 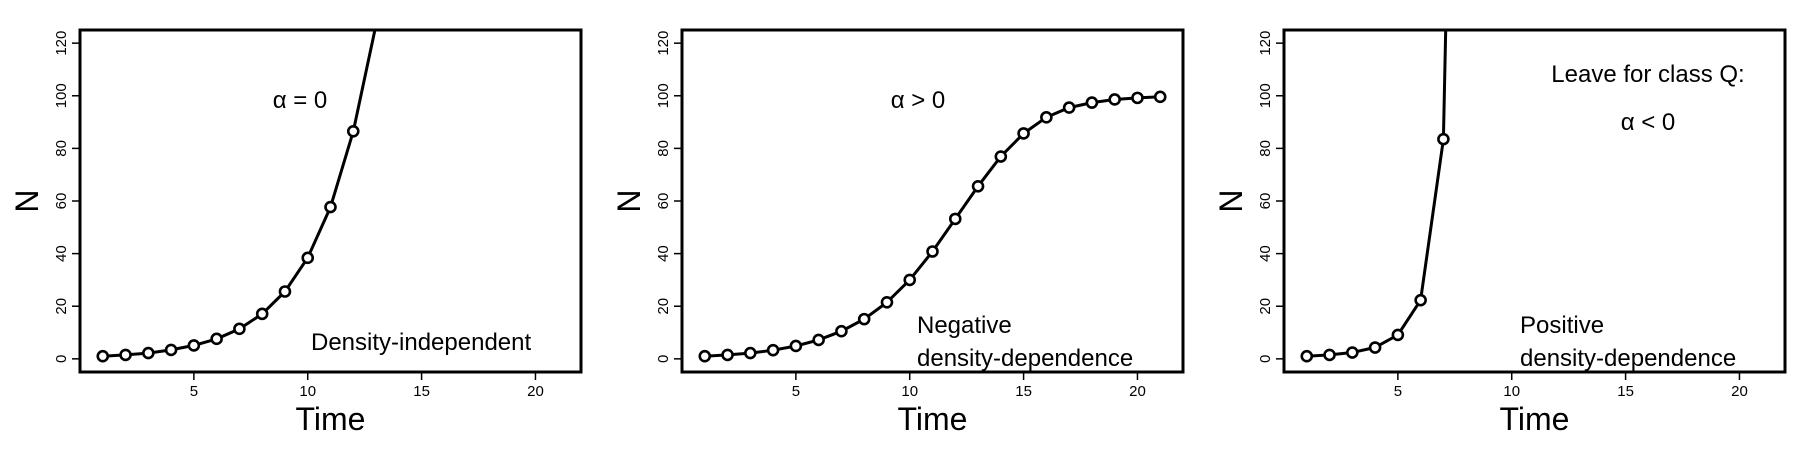 I want to click on annotation-text: Density-independent, so click(x=421, y=342).